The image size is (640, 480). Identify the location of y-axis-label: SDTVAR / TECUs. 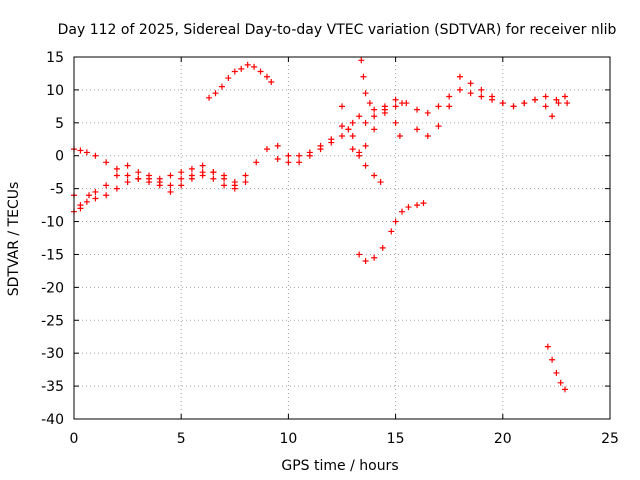
(14, 239).